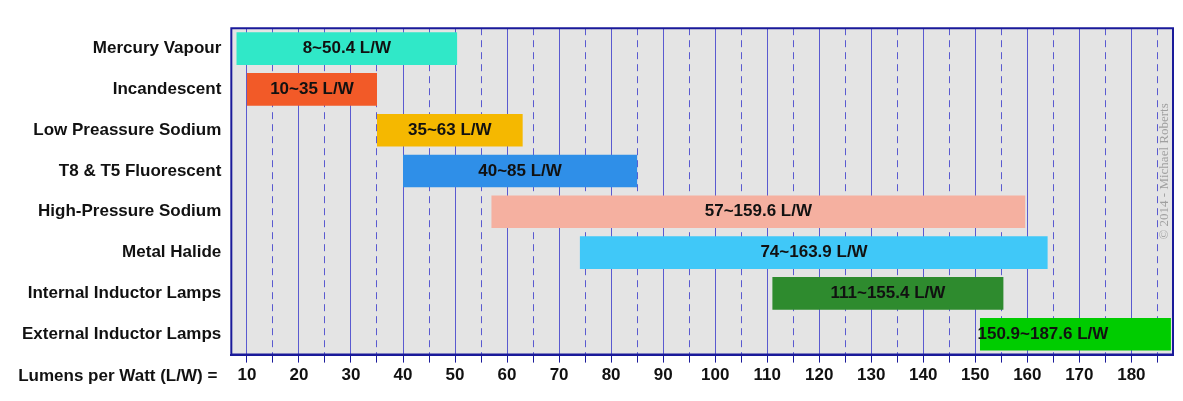 Image resolution: width=1183 pixels, height=401 pixels. I want to click on x-tick-label: 10, so click(247, 375).